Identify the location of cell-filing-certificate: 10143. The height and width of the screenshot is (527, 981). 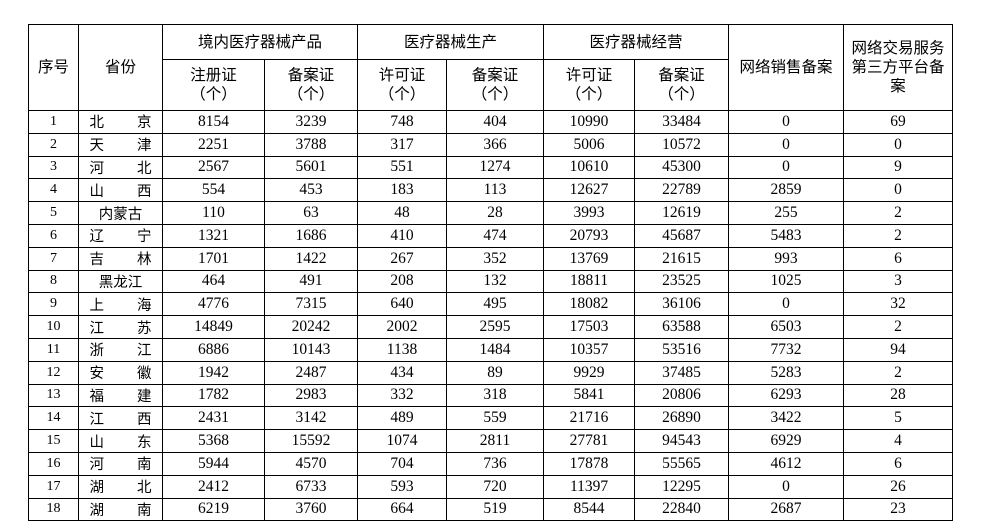
(311, 349).